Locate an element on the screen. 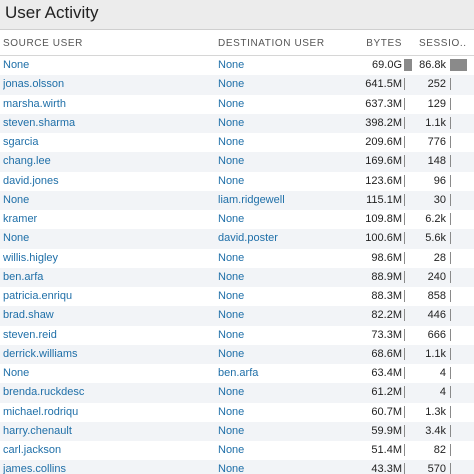  table-row: michael.rodriqu None 60.7M 1.3k is located at coordinates (237, 412).